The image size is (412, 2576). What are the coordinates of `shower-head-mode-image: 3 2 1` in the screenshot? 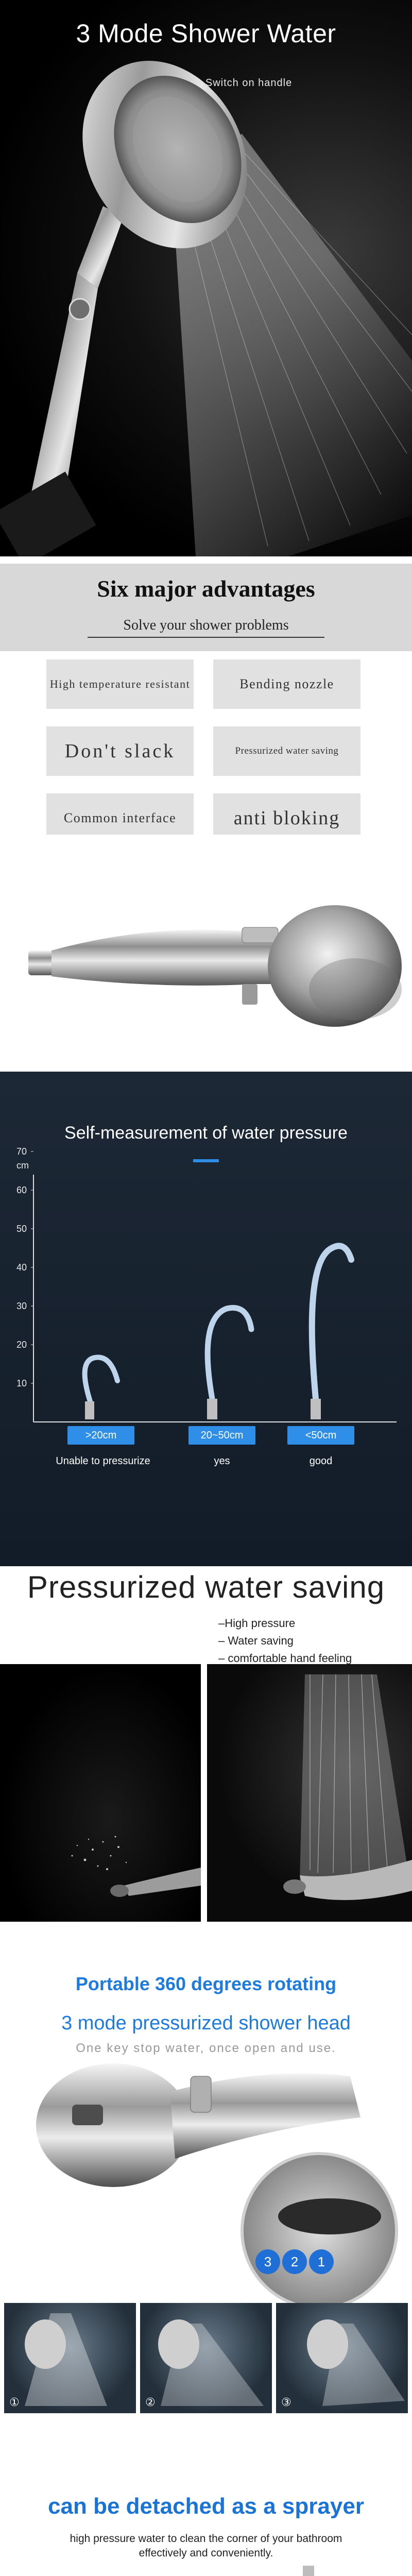 It's located at (217, 2183).